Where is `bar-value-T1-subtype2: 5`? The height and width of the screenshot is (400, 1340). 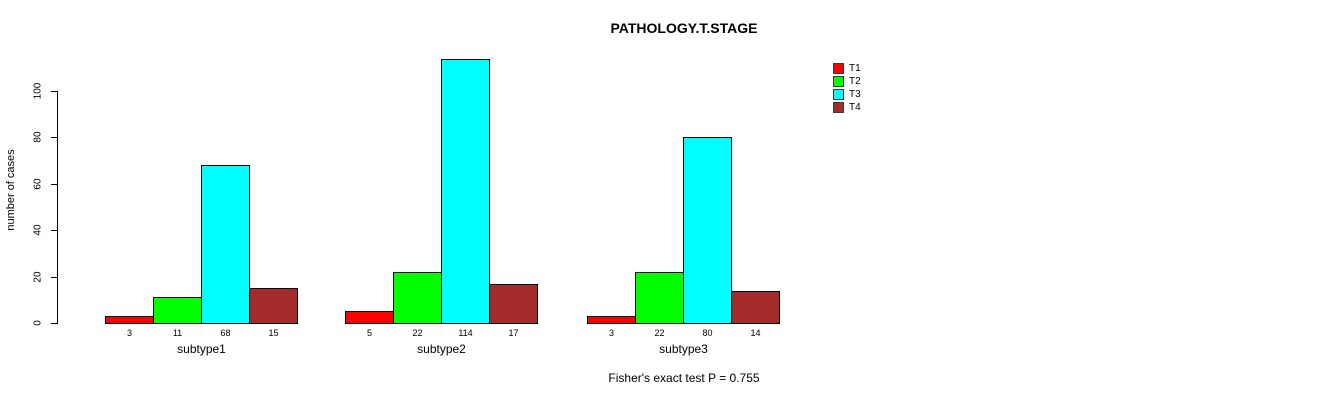
bar-value-T1-subtype2: 5 is located at coordinates (369, 333).